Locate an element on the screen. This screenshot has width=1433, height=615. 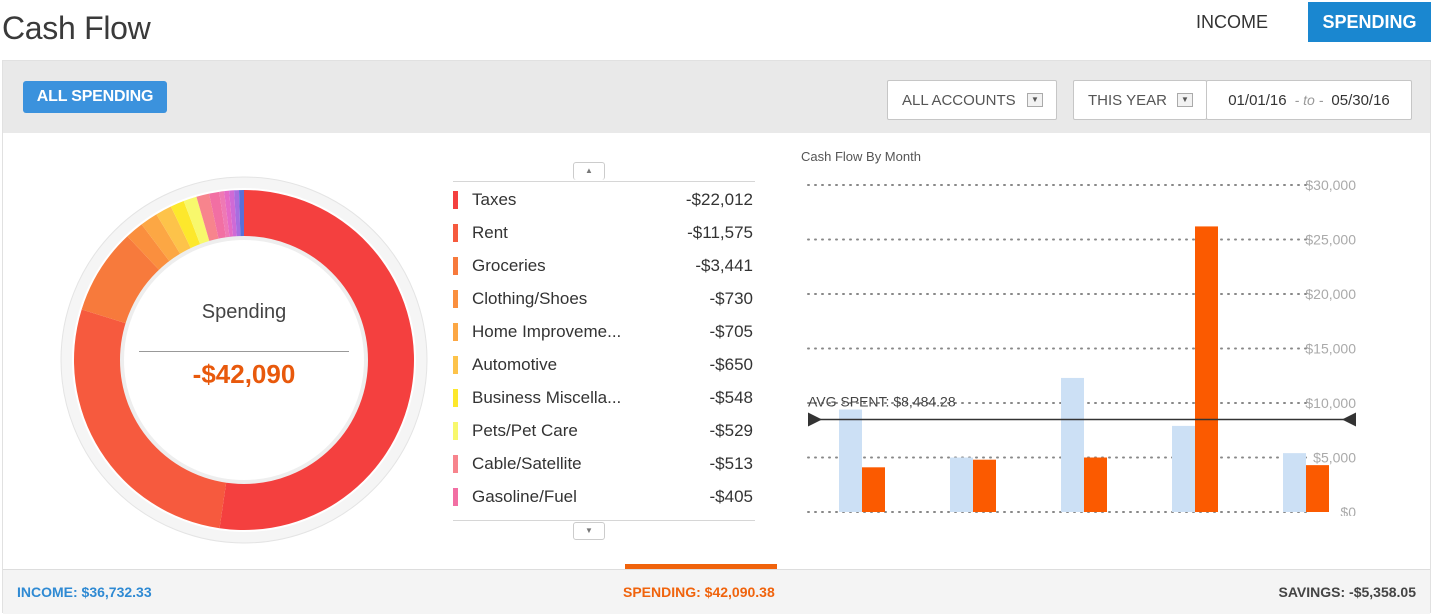
y-tick-label: $25,000 is located at coordinates (1330, 240).